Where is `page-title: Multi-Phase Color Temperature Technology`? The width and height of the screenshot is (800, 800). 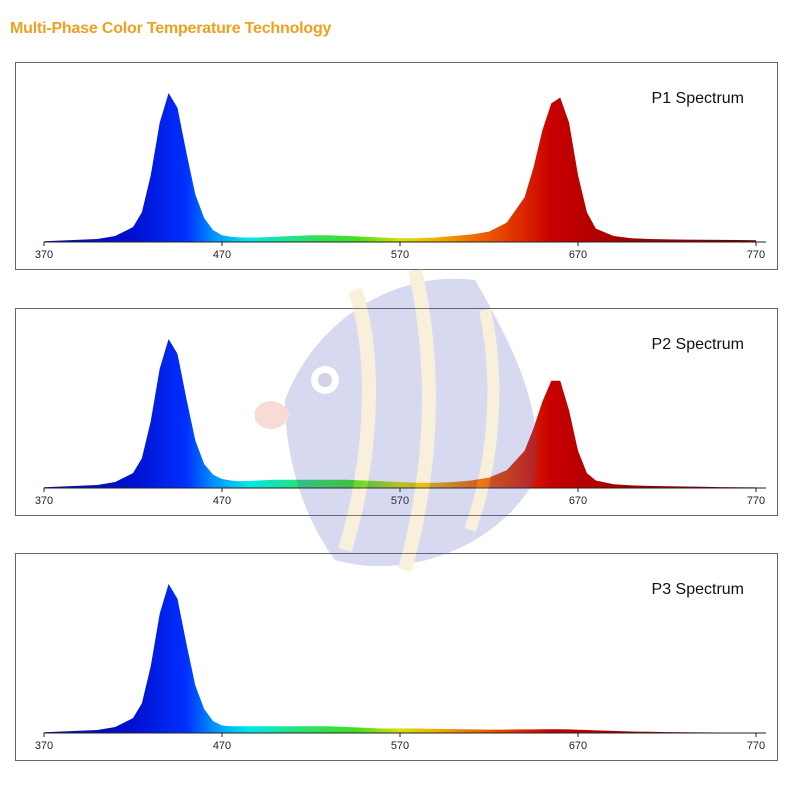 page-title: Multi-Phase Color Temperature Technology is located at coordinates (171, 28).